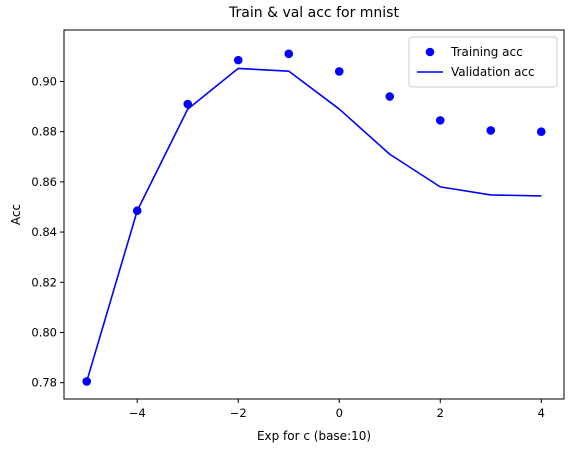 This screenshot has width=576, height=453. I want to click on legend-box, so click(483, 62).